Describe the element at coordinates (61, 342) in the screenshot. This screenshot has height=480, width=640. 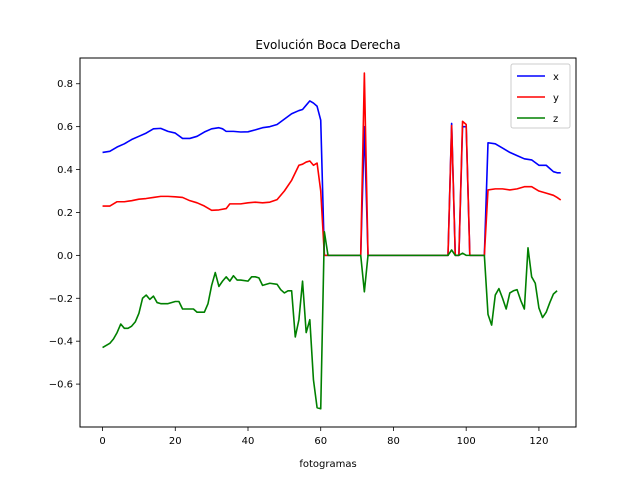
I see `y-tick-label: −0.4` at that location.